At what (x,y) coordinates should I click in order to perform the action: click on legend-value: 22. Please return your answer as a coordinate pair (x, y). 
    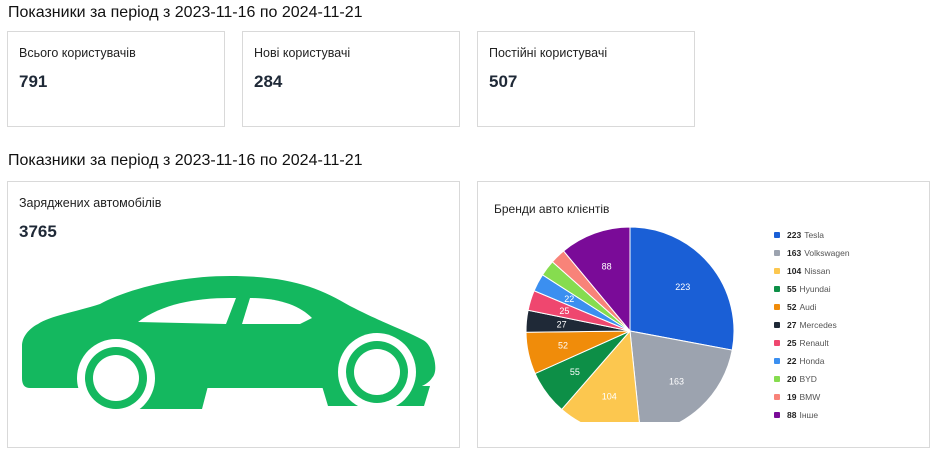
    Looking at the image, I should click on (792, 361).